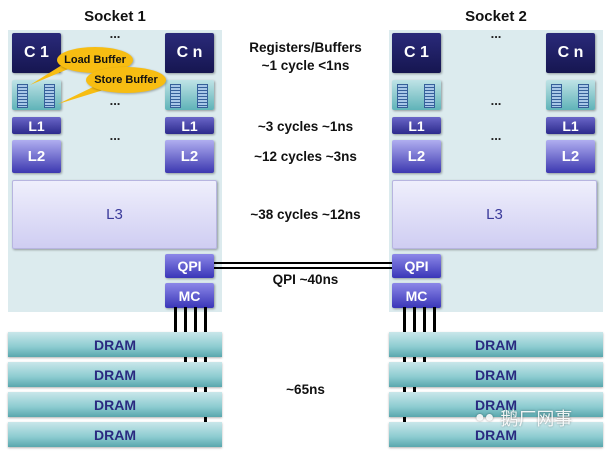  I want to click on latency-registers-title: Registers/Buffers, so click(305, 47).